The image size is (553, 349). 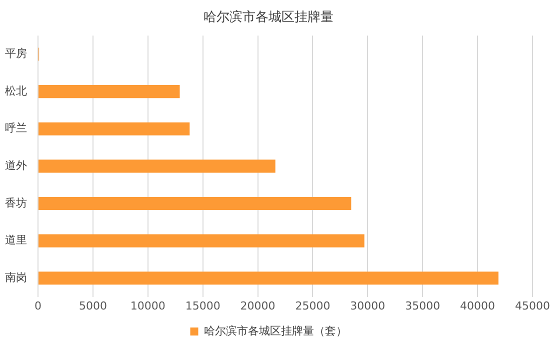 I want to click on y-tick-label: 道外, so click(x=16, y=165).